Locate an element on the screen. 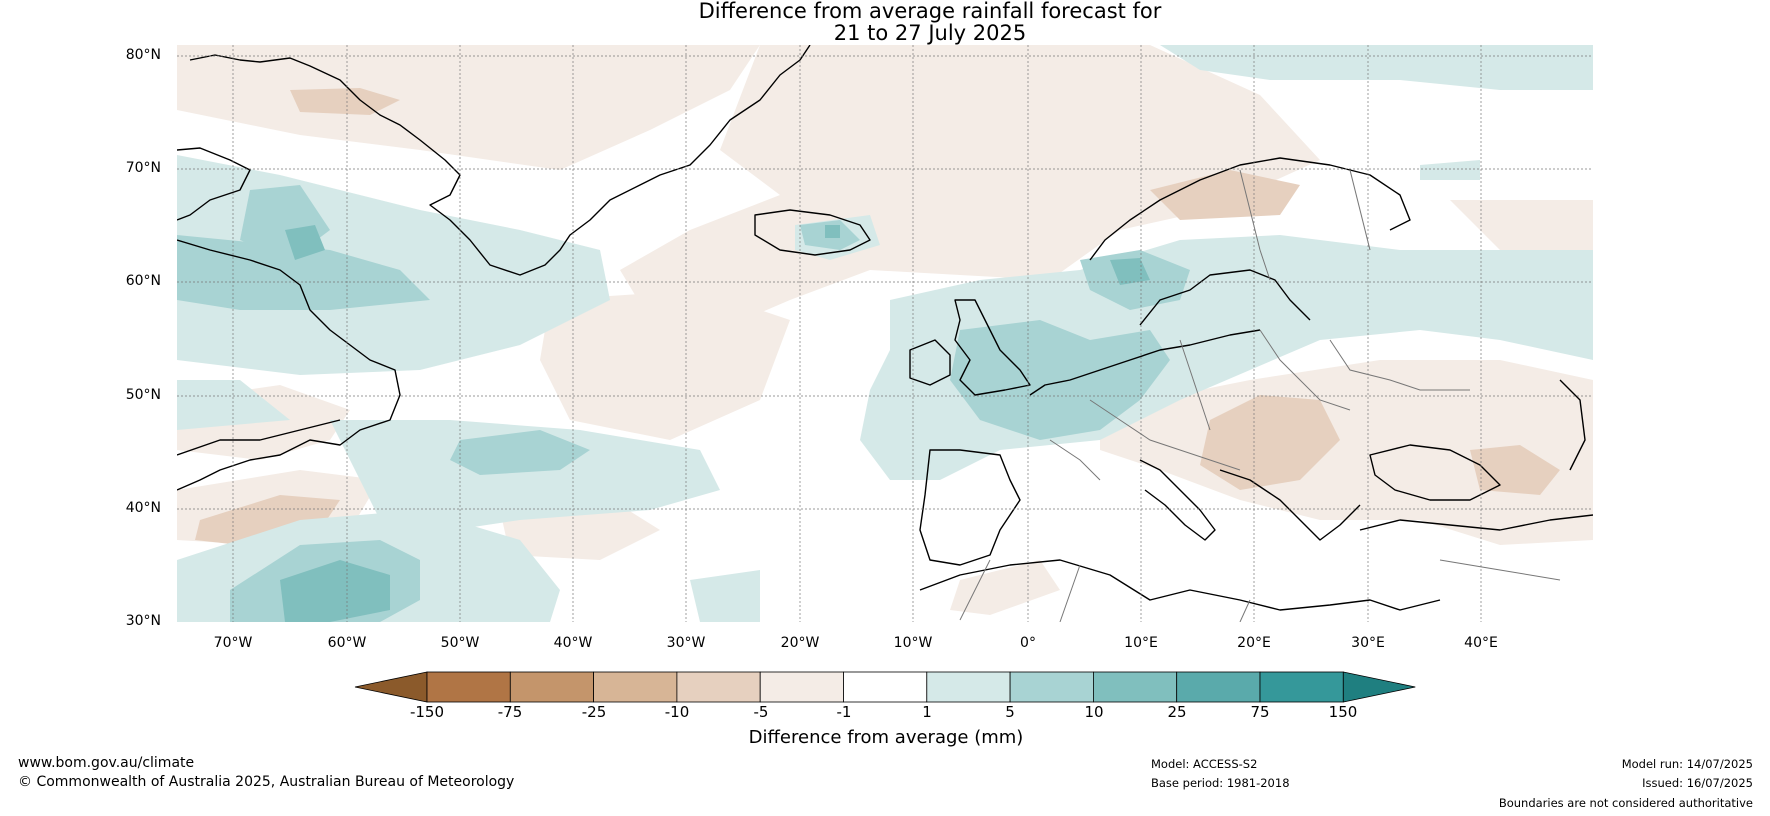  italy-coast is located at coordinates (1177, 500).